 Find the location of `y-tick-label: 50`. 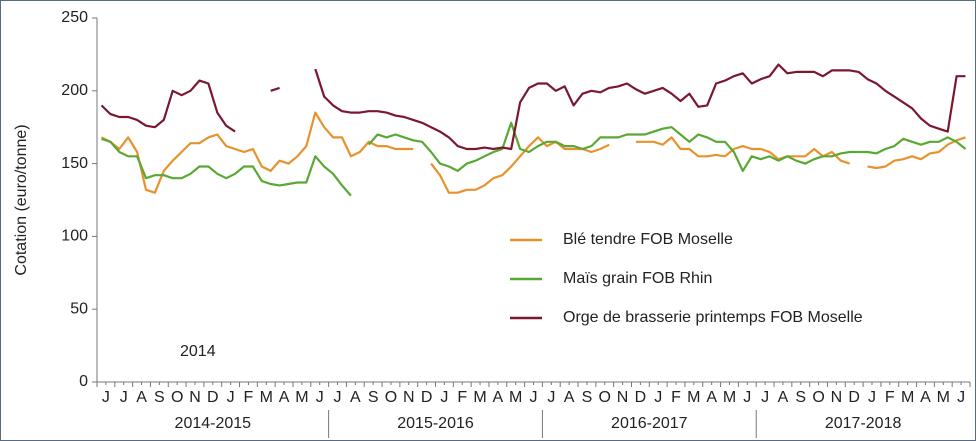

y-tick-label: 50 is located at coordinates (79, 308).